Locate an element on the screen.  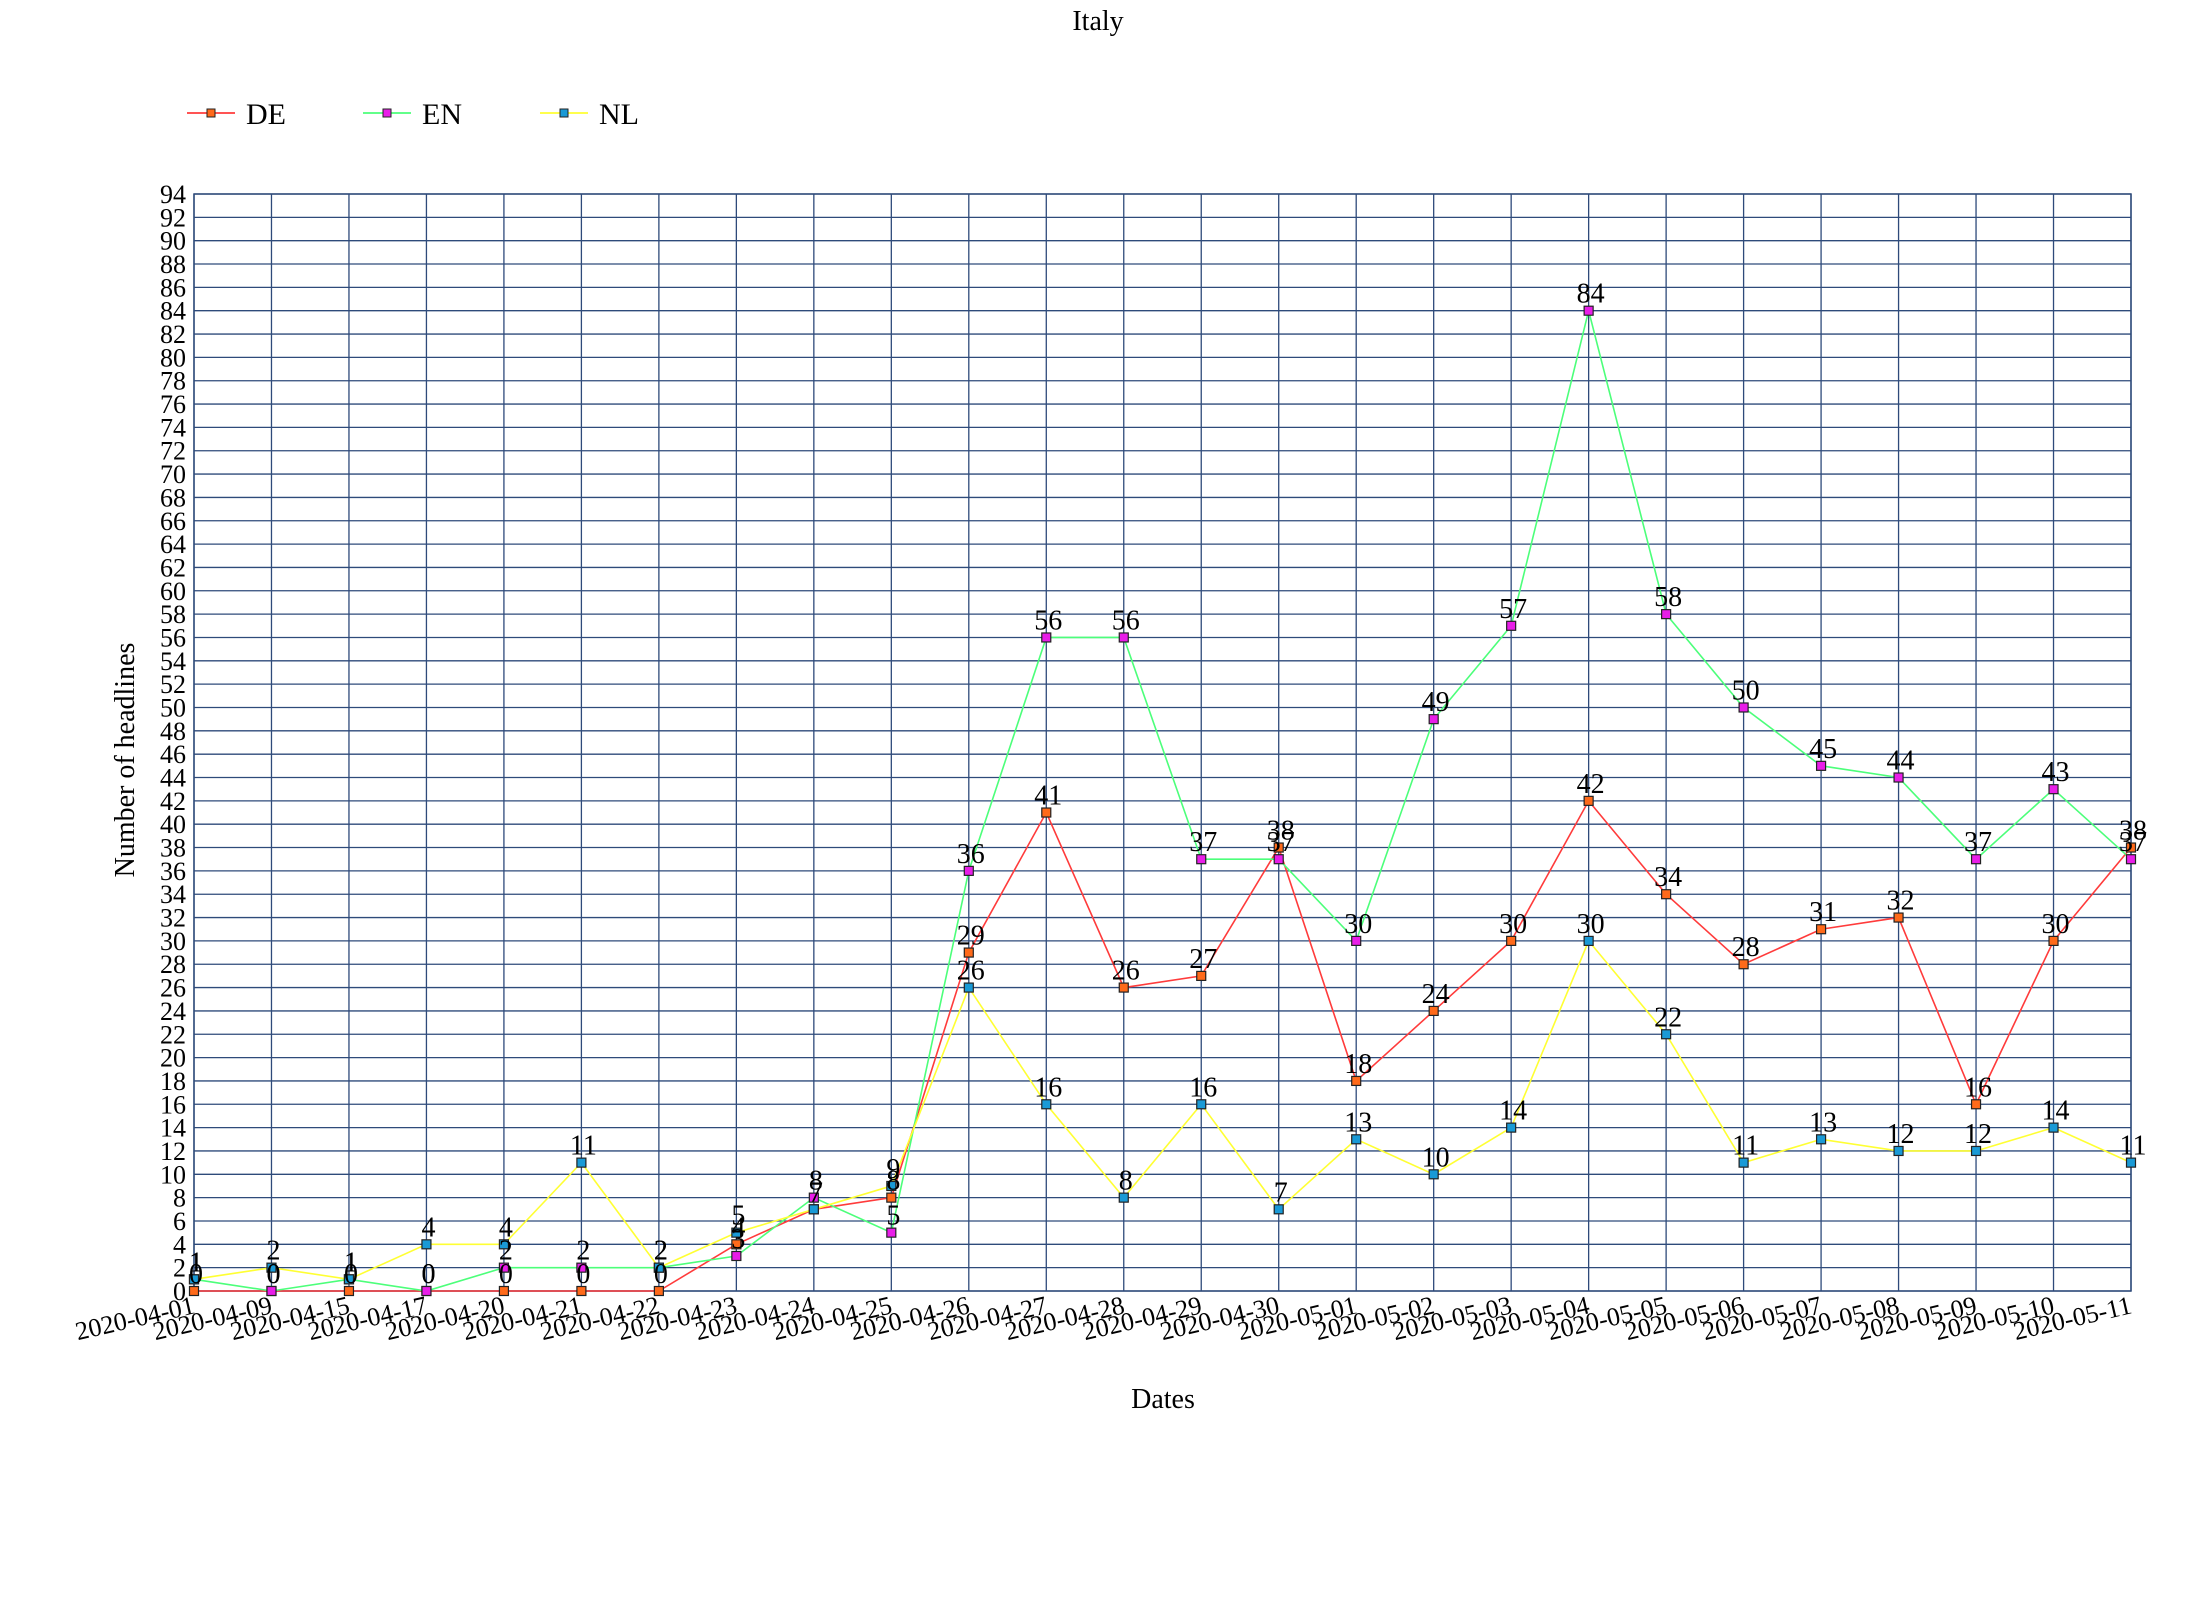
data-label-de: 4 is located at coordinates (738, 1227).